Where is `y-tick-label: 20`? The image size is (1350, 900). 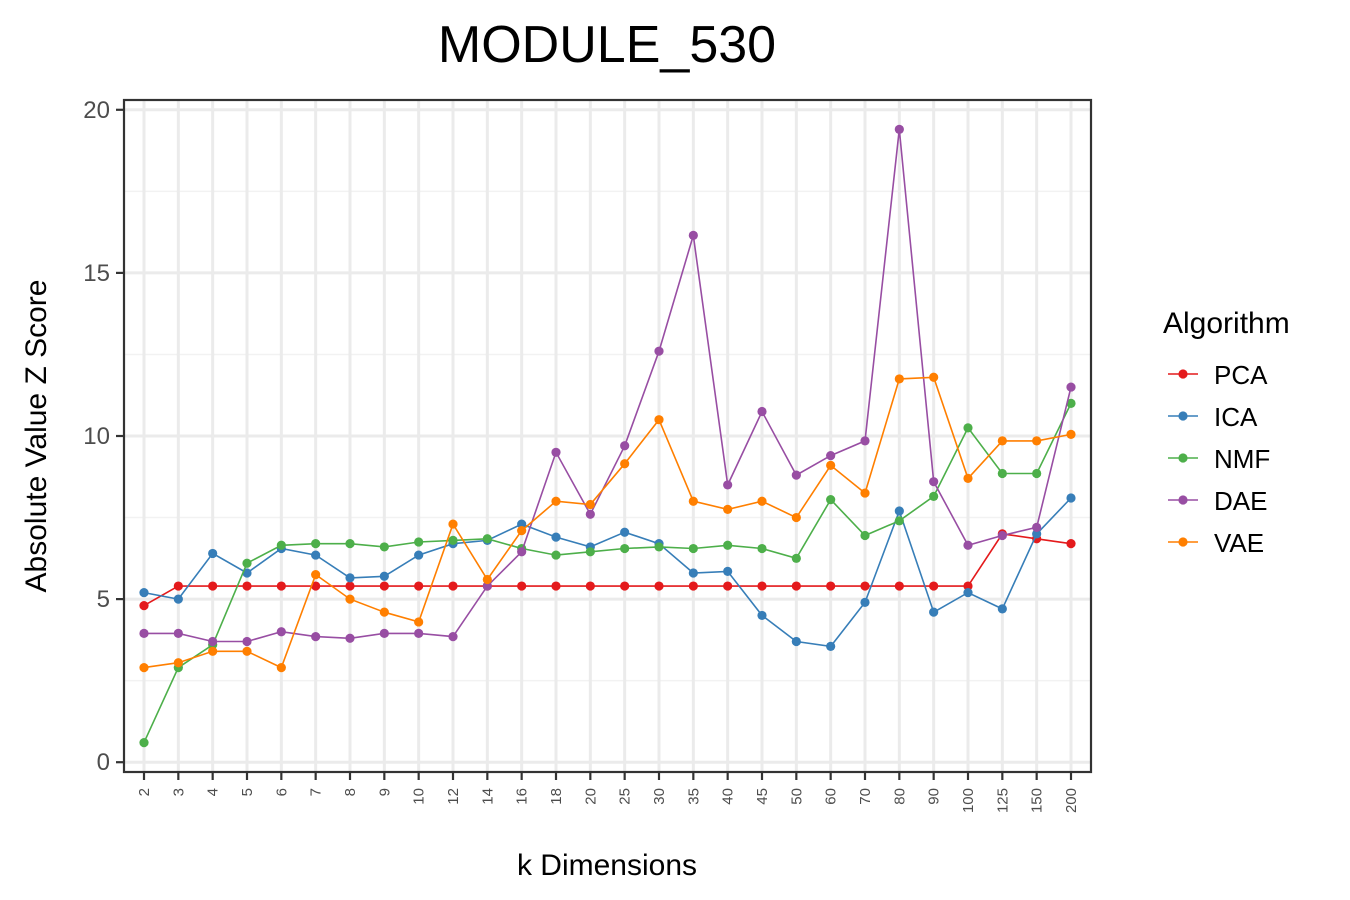
y-tick-label: 20 is located at coordinates (96, 110).